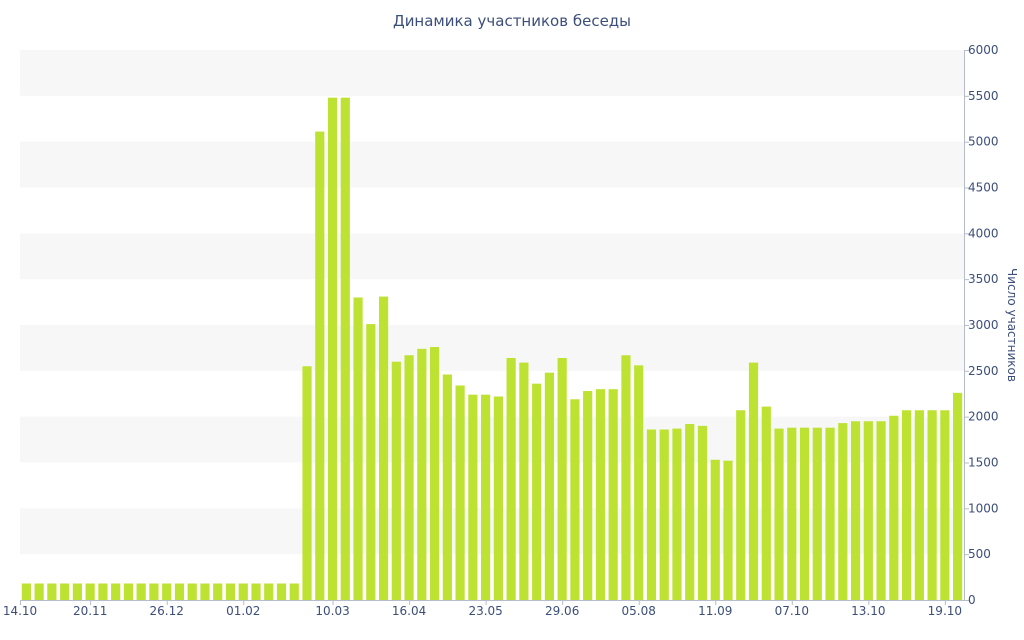 This screenshot has width=1024, height=640. I want to click on y-tick-label: 3000, so click(983, 325).